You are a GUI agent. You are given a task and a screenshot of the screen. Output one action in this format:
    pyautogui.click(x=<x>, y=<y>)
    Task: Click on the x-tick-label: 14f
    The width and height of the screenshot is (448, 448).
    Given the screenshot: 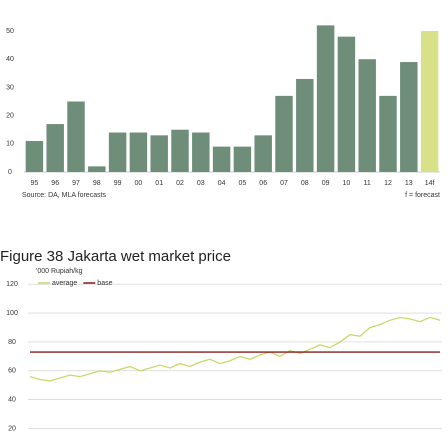 What is the action you would take?
    pyautogui.click(x=430, y=183)
    